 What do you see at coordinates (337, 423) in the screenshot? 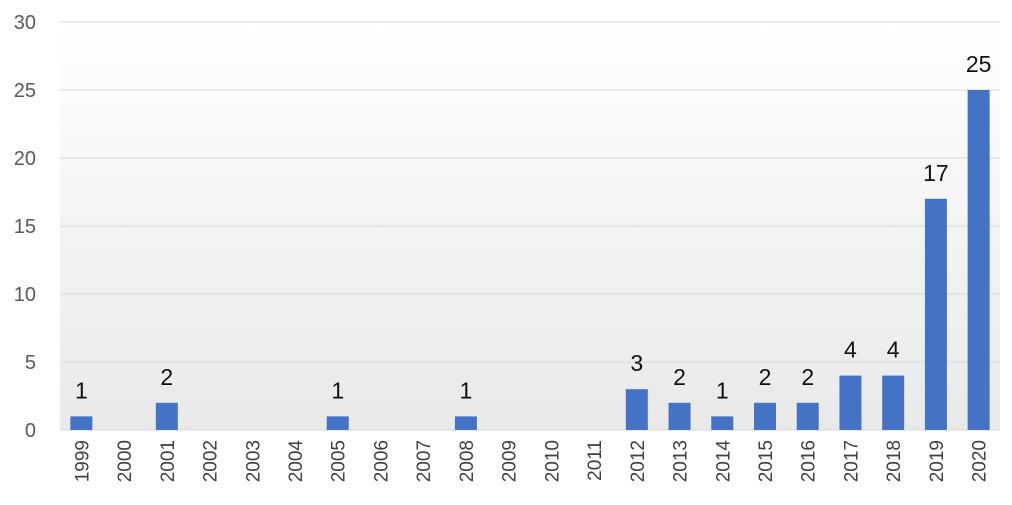
I see `bar-2005` at bounding box center [337, 423].